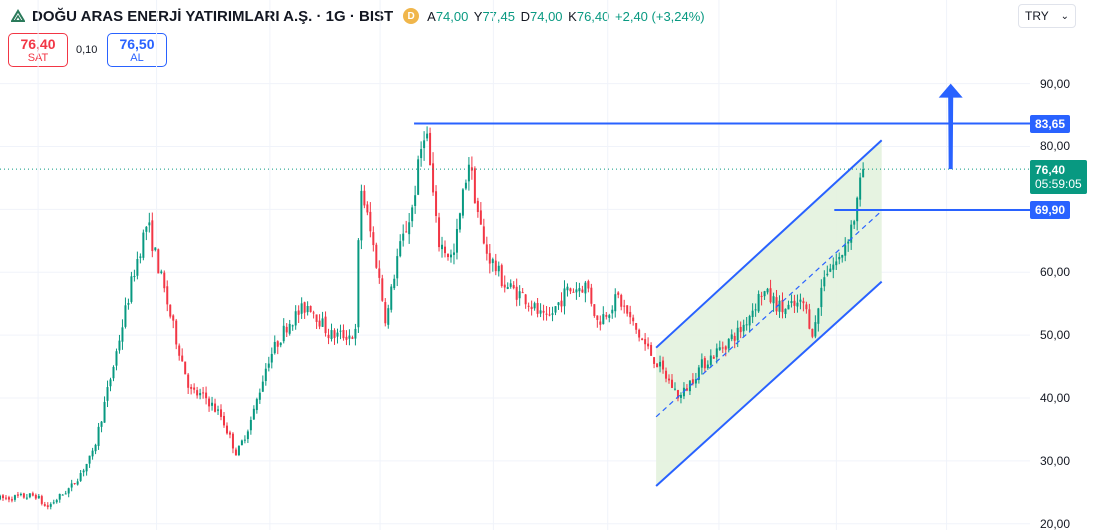 The height and width of the screenshot is (531, 1098). I want to click on buy-label: AL, so click(137, 57).